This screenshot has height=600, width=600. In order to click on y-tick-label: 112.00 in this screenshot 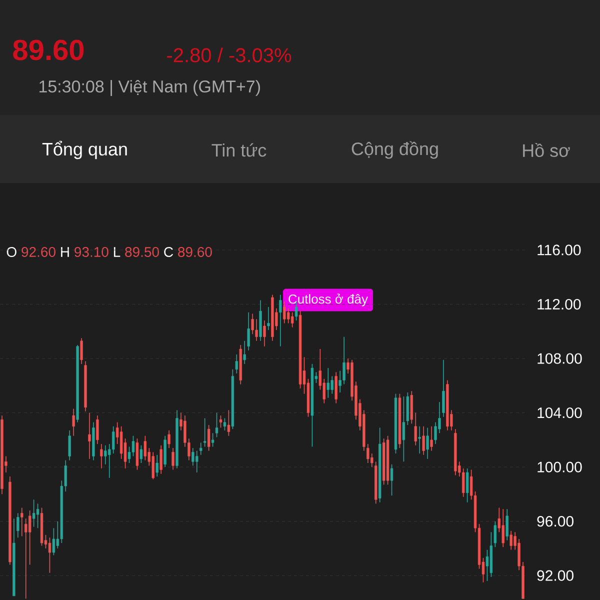, I will do `click(559, 304)`.